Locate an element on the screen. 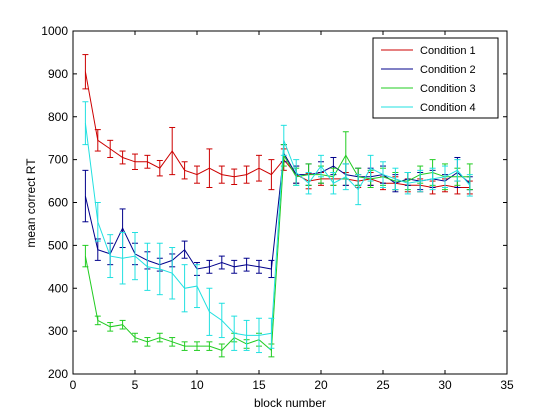 The height and width of the screenshot is (420, 560). legend-box is located at coordinates (435, 78).